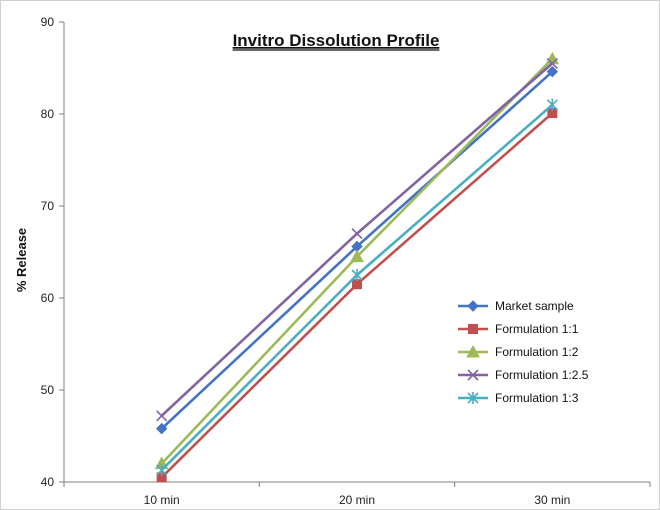 The image size is (660, 510). Describe the element at coordinates (48, 206) in the screenshot. I see `y-tick-label: 70` at that location.